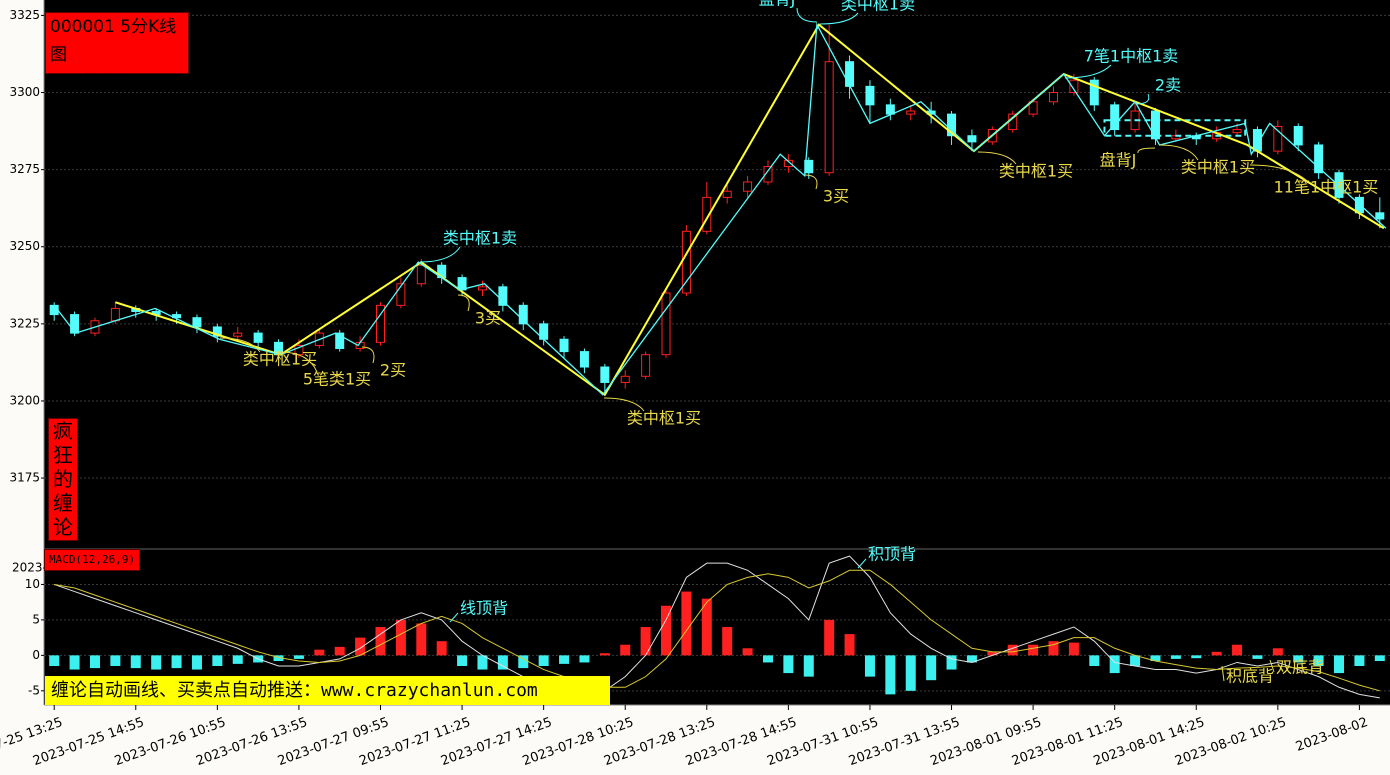 Image resolution: width=1390 pixels, height=775 pixels. I want to click on annotation: 3买, so click(488, 318).